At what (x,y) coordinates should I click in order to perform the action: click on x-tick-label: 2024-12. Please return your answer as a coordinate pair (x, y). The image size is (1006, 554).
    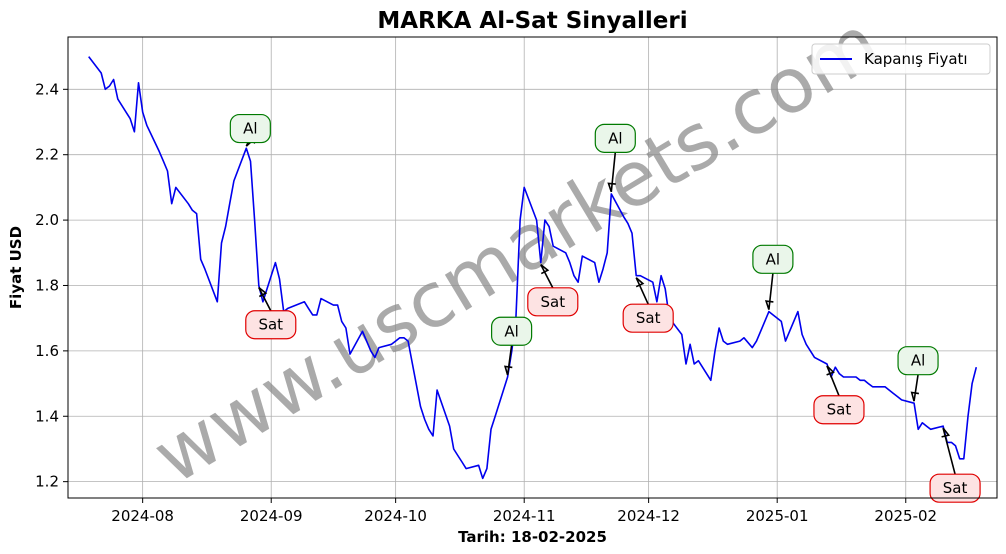
    Looking at the image, I should click on (648, 516).